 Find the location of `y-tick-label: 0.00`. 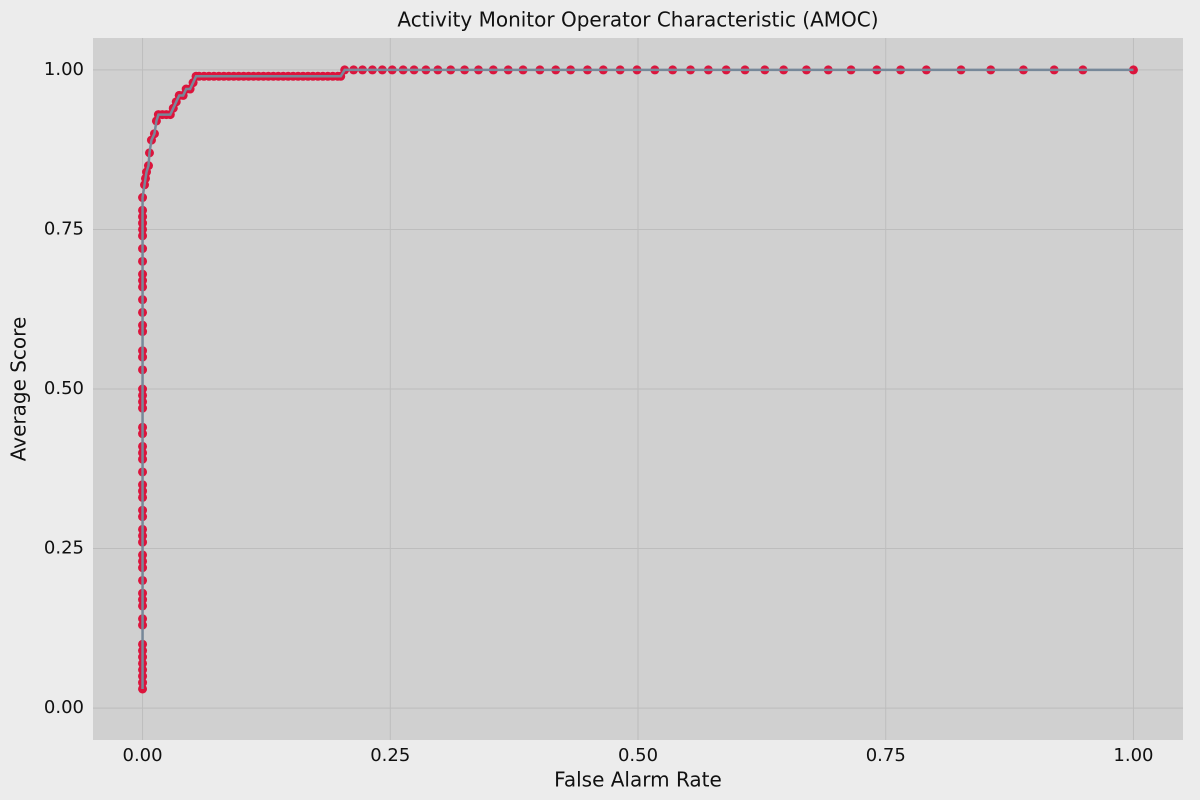

y-tick-label: 0.00 is located at coordinates (64, 707).